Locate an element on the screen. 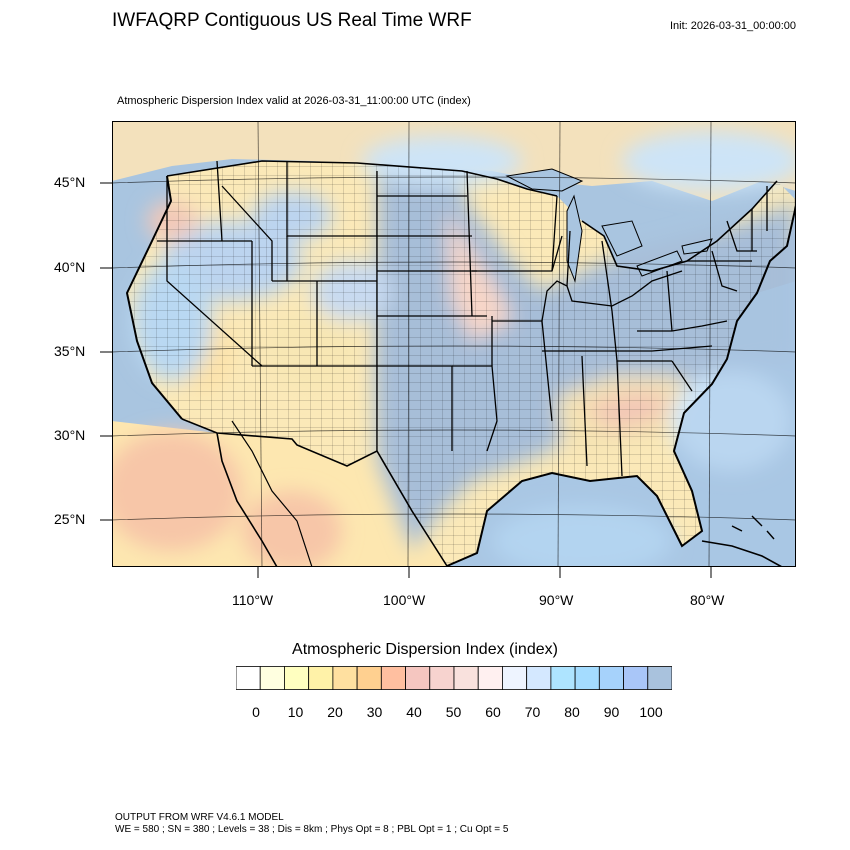  colorbar-tick-label: 20 is located at coordinates (335, 712).